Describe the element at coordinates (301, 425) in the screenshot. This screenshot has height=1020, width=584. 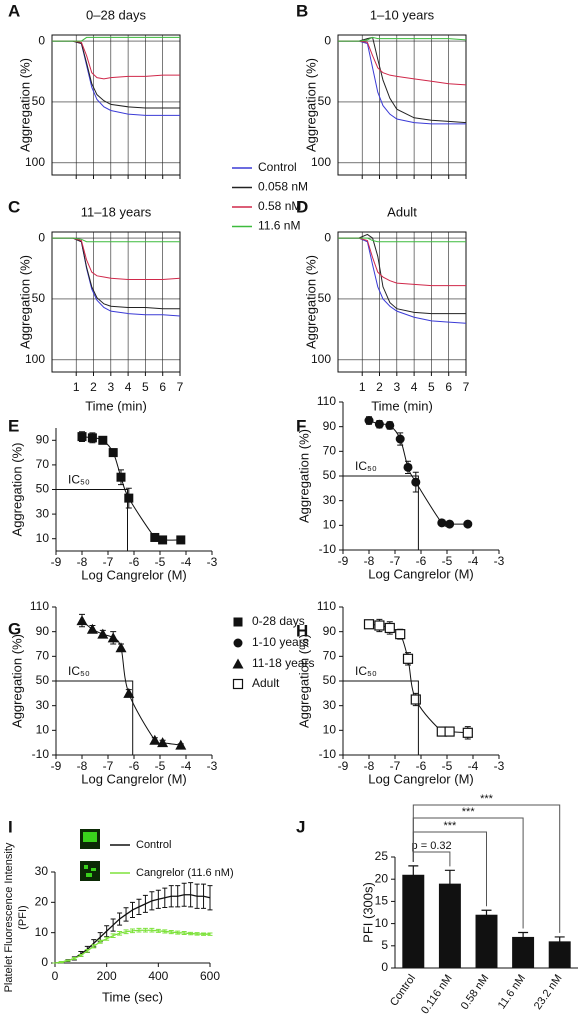
I see `panel-letter: F` at that location.